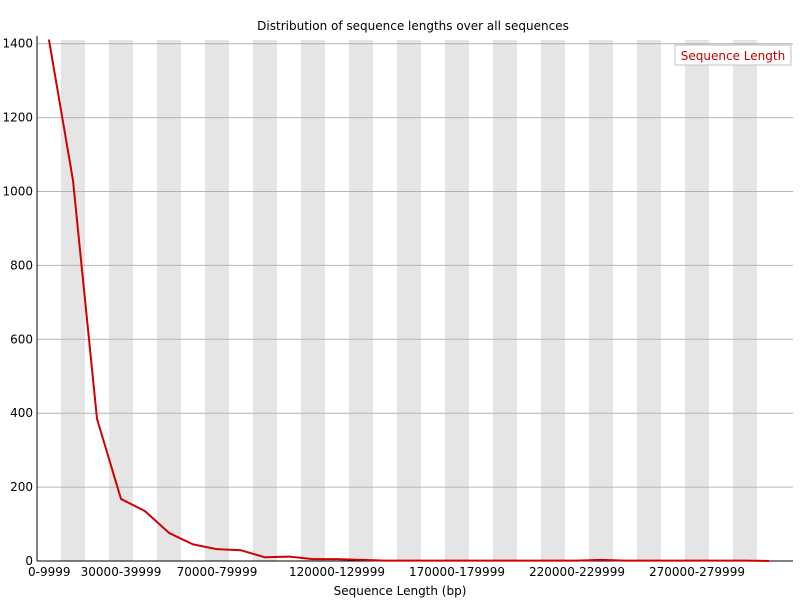 The image size is (800, 600). I want to click on y-tick-label-600: 600, so click(21, 339).